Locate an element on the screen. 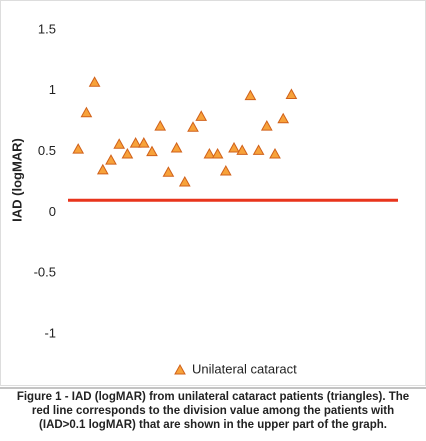 This screenshot has width=426, height=441. legend-marker is located at coordinates (180, 369).